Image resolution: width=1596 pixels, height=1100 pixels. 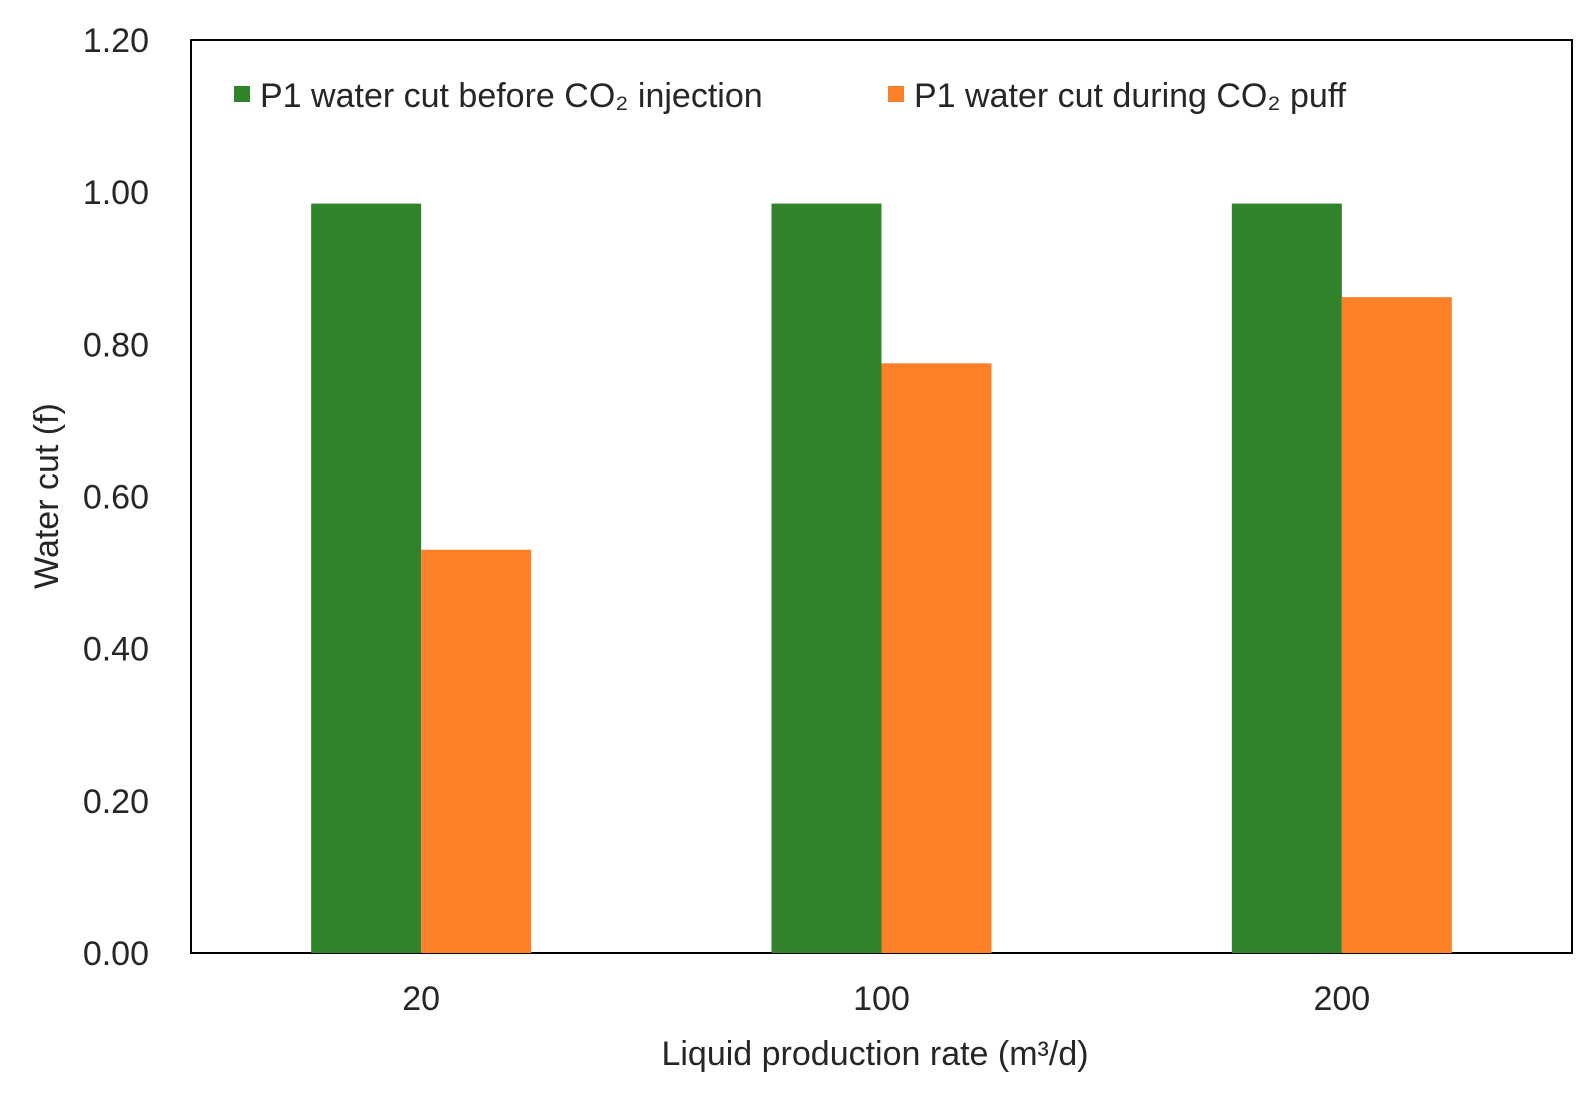 What do you see at coordinates (896, 94) in the screenshot?
I see `legend-swatch-during-puff` at bounding box center [896, 94].